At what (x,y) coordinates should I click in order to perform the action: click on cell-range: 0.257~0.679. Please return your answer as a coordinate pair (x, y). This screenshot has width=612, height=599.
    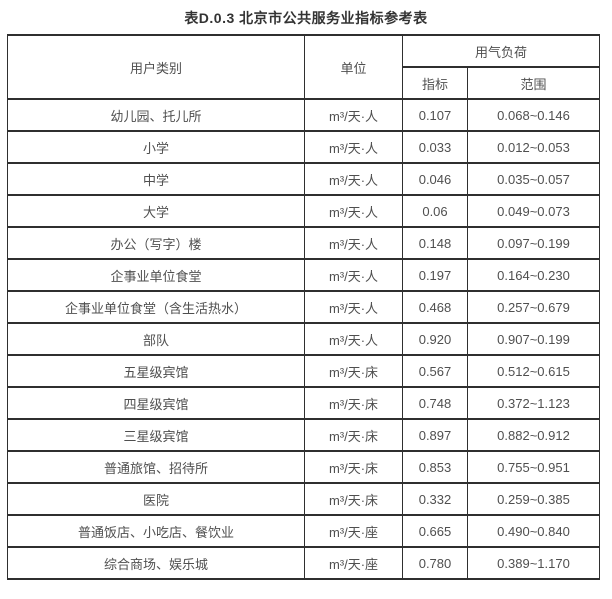
    Looking at the image, I should click on (533, 307).